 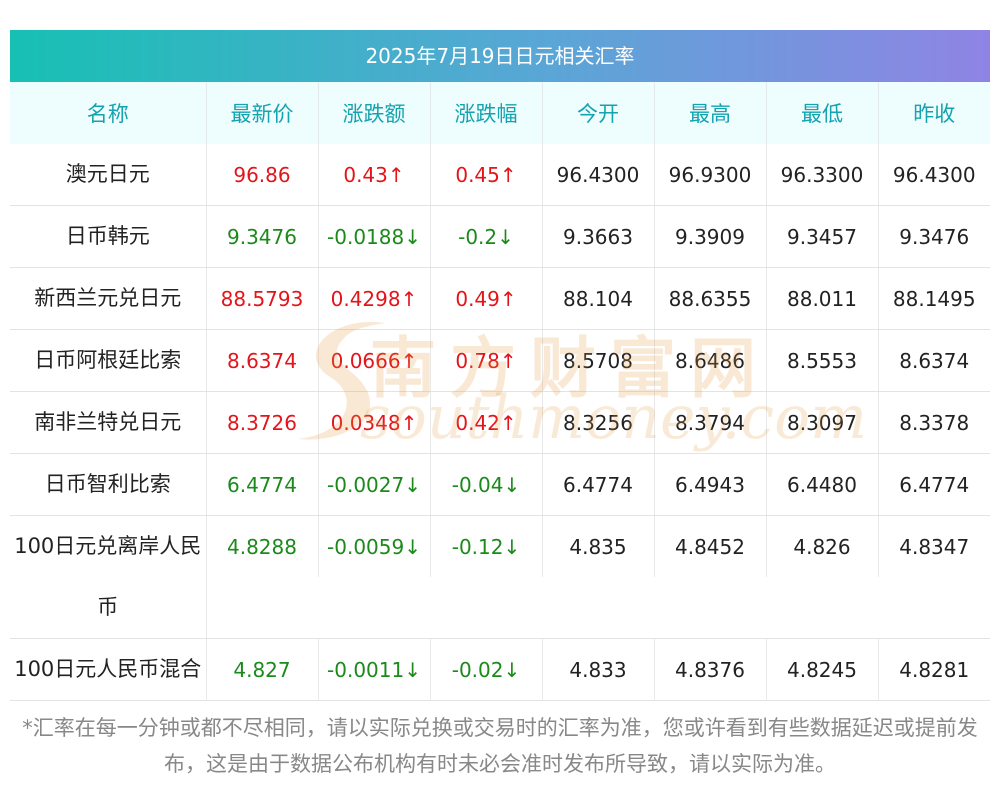 I want to click on header-row: 名称 最新价 涨跌额 涨跌幅 今开 最高 最低 昨收, so click(x=500, y=113).